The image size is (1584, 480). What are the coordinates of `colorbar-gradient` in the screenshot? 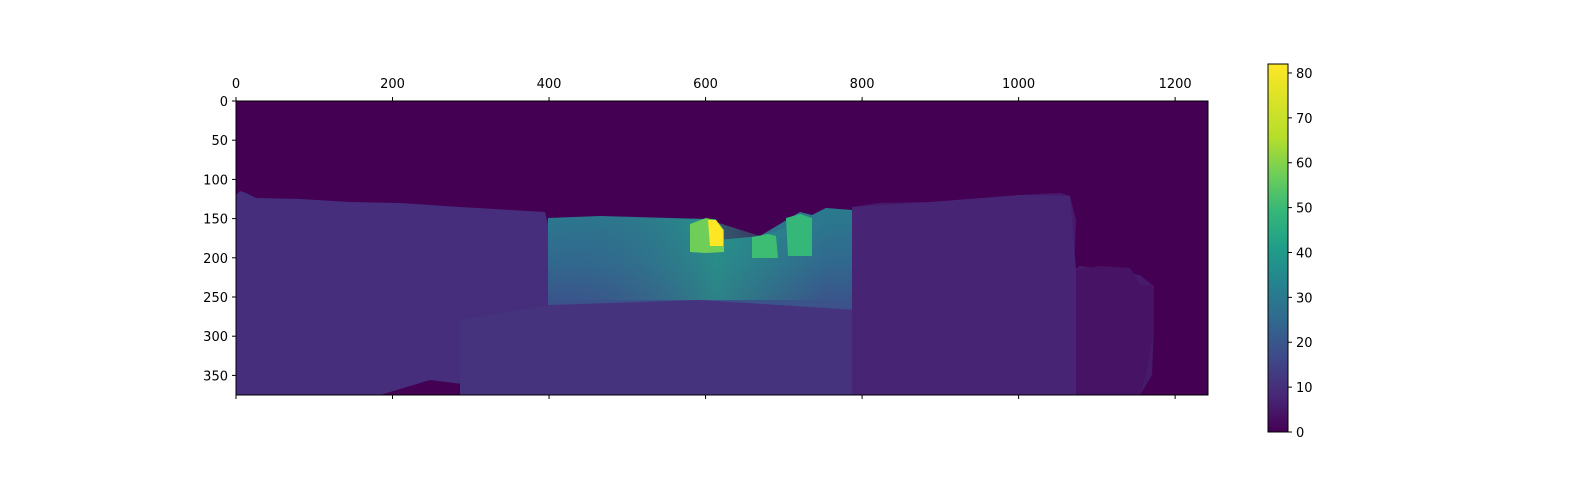 It's located at (1278, 248).